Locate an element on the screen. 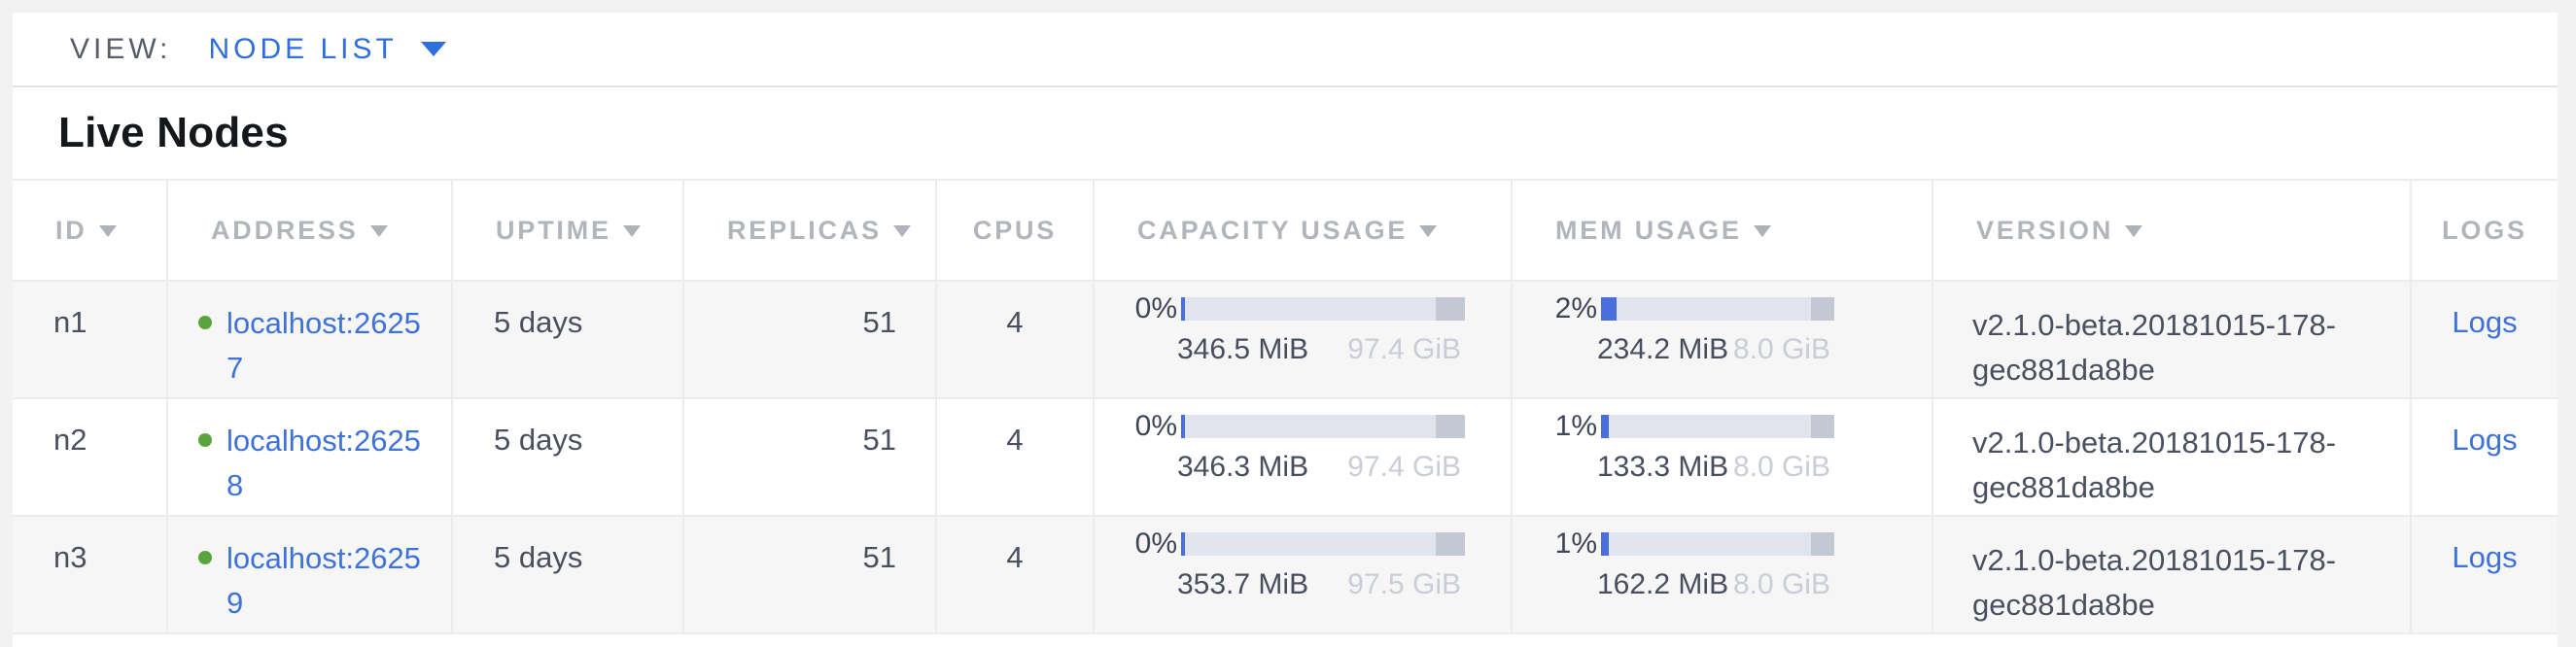 The width and height of the screenshot is (2576, 647). node-address-cell: localhost:26257 is located at coordinates (309, 339).